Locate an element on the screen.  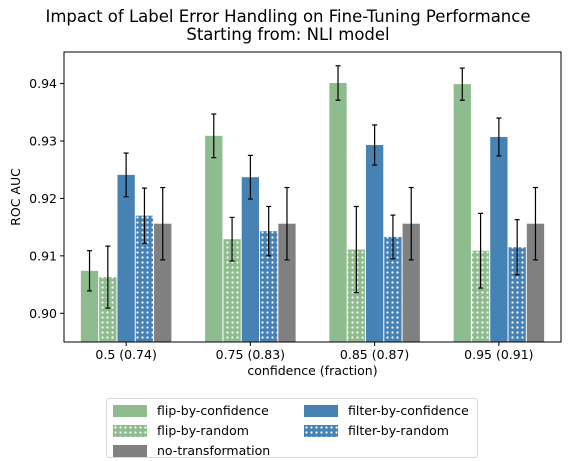
y-axis-label: ROC AUC is located at coordinates (15, 197).